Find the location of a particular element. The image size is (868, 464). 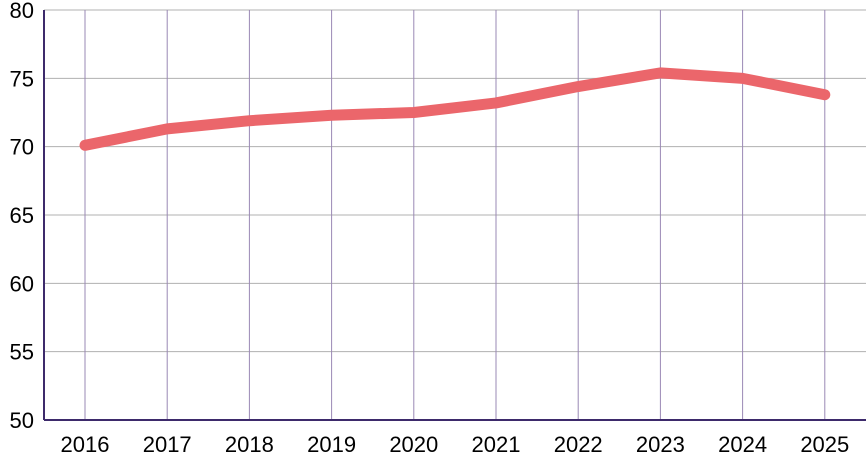

y-tick-label: 60 is located at coordinates (22, 283).